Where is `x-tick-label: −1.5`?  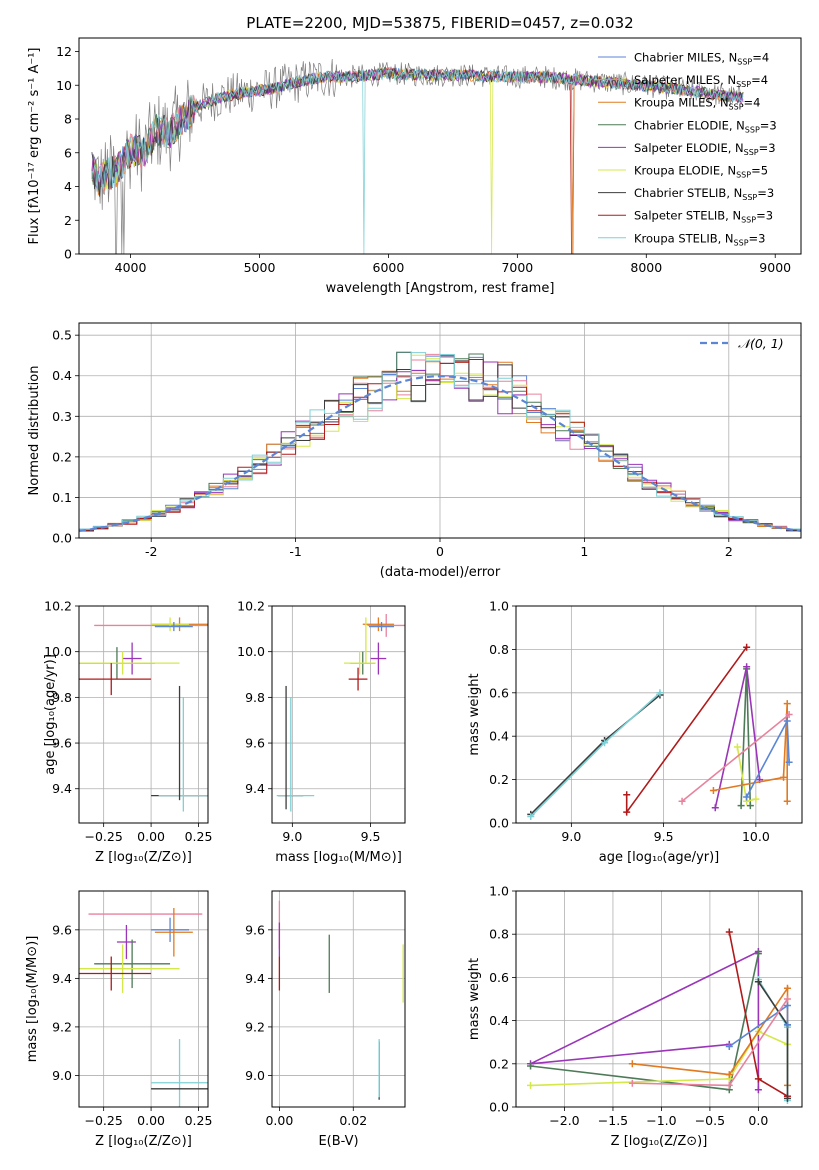
x-tick-label: −1.5 is located at coordinates (613, 1120).